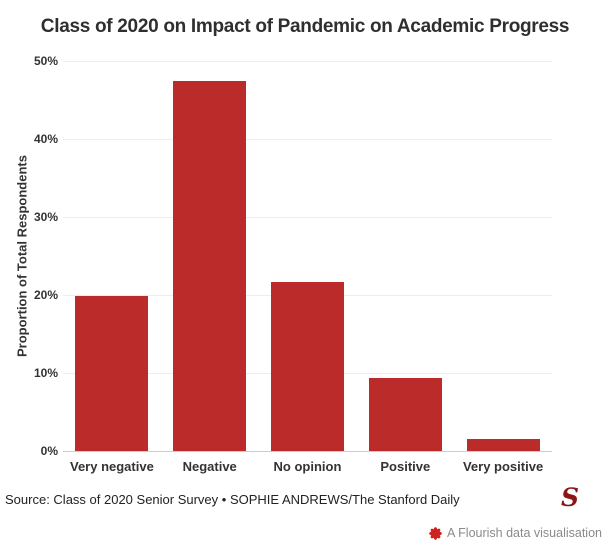  I want to click on x-axis-line, so click(307, 451).